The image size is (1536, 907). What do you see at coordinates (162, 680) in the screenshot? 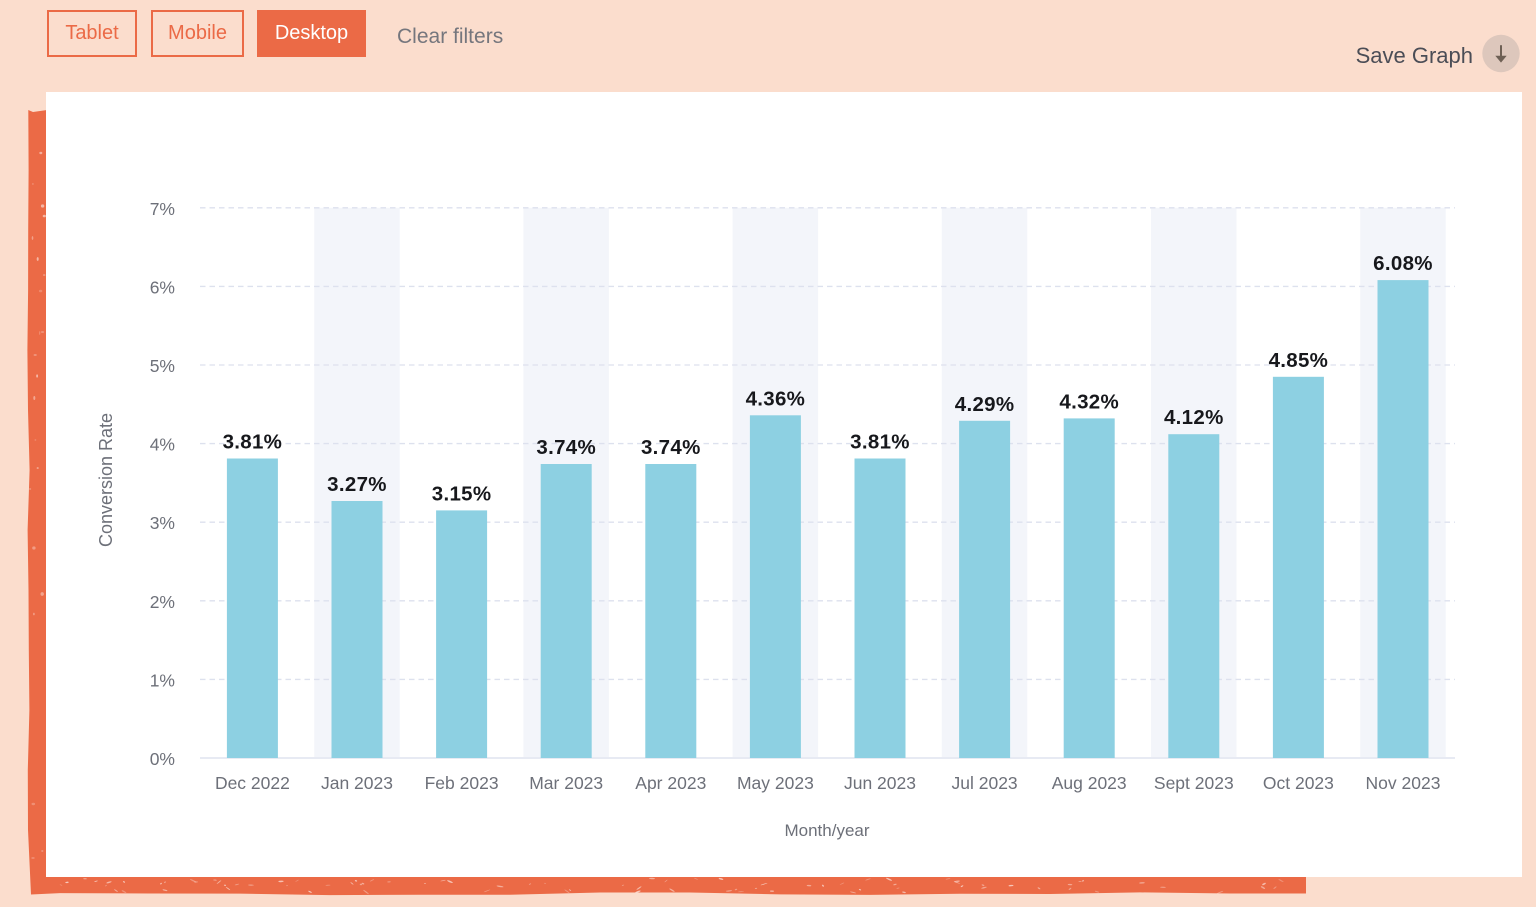
I see `svg-text: 1%` at bounding box center [162, 680].